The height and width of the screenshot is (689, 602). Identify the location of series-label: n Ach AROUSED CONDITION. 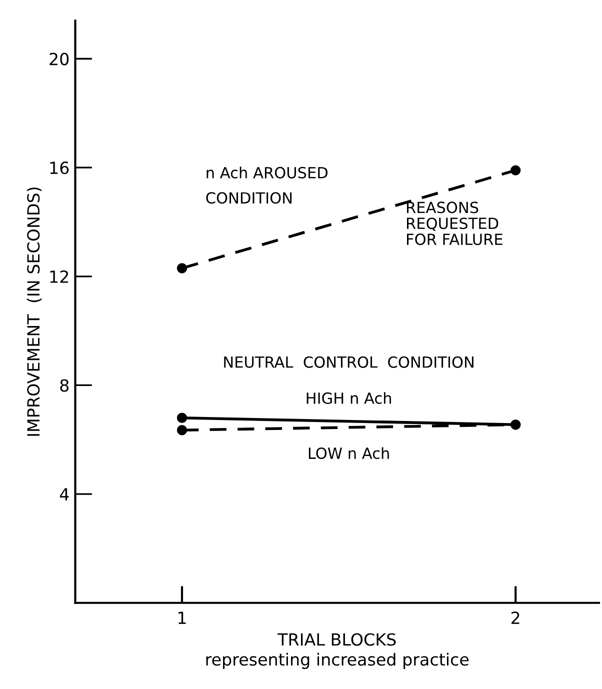
(267, 185).